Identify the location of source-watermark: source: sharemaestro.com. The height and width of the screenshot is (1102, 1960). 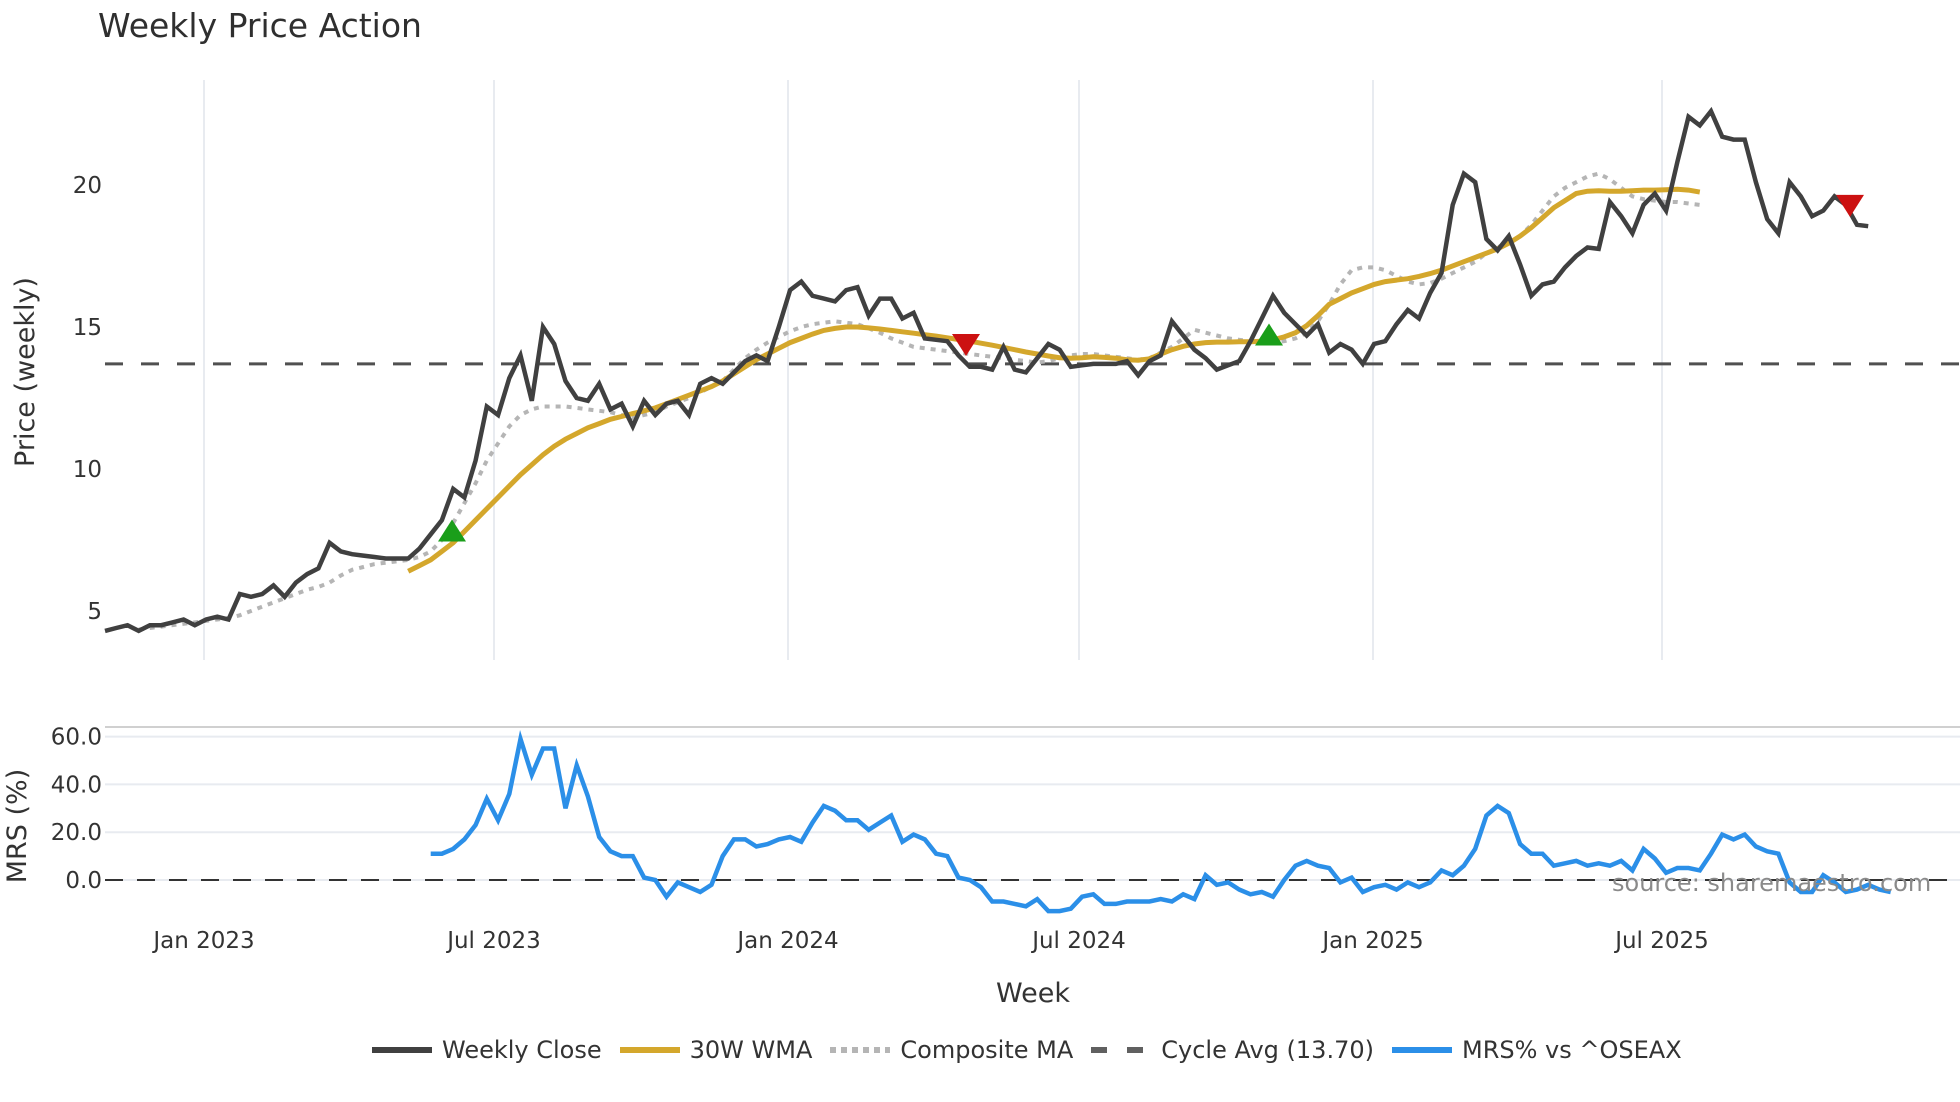
(1771, 883).